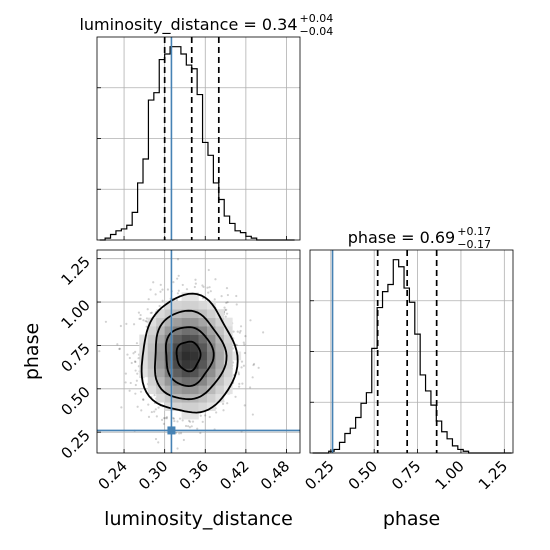 This screenshot has width=550, height=550. What do you see at coordinates (474, 231) in the screenshot?
I see `phase-title-plus: +0.17` at bounding box center [474, 231].